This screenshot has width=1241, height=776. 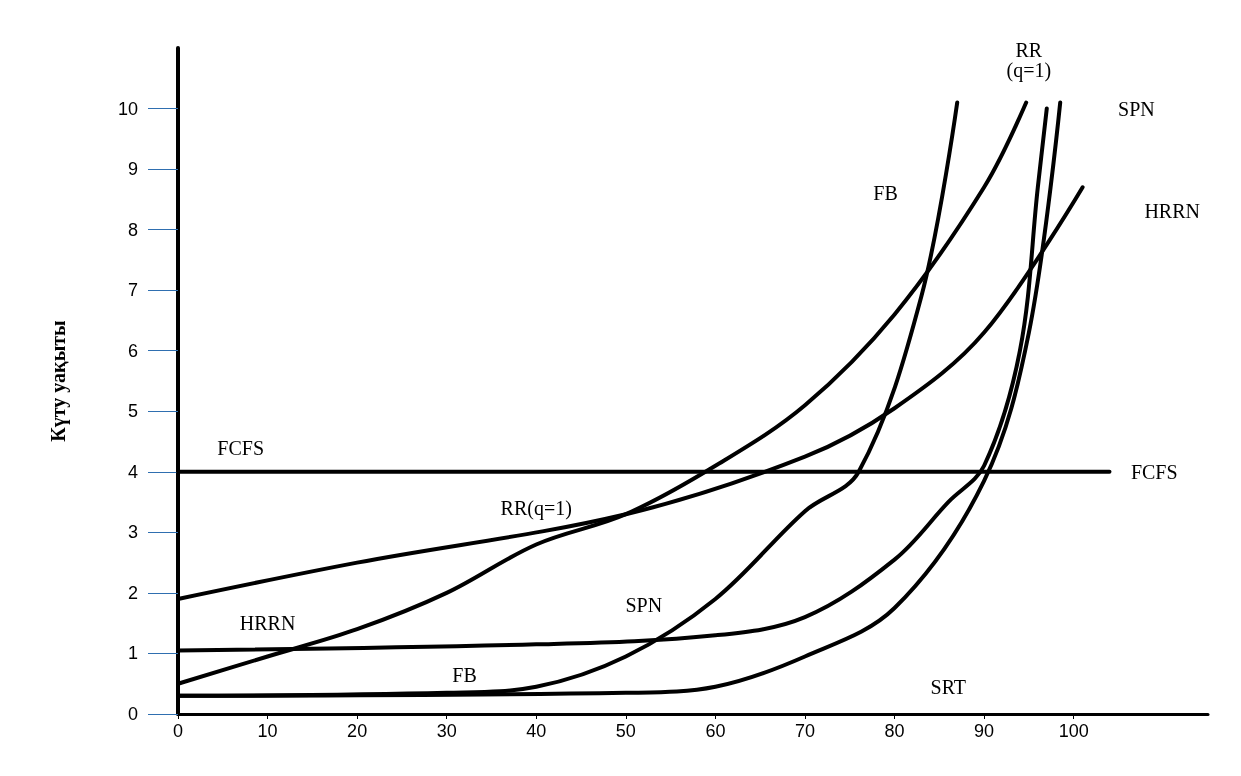 I want to click on x-tick-label: 0, so click(x=178, y=731).